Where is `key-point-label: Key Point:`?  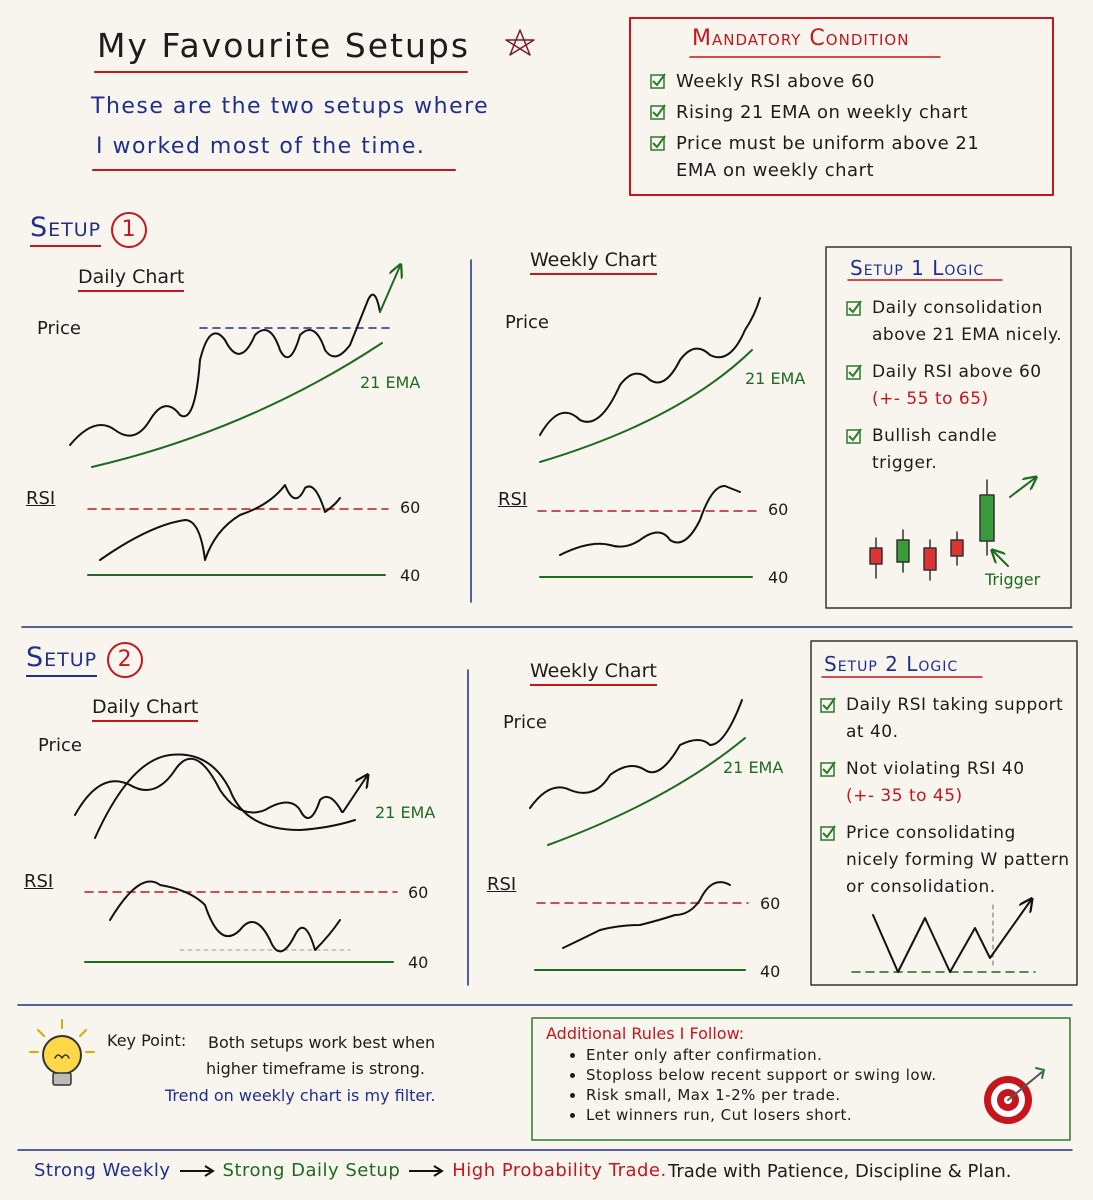
key-point-label: Key Point: is located at coordinates (147, 1040).